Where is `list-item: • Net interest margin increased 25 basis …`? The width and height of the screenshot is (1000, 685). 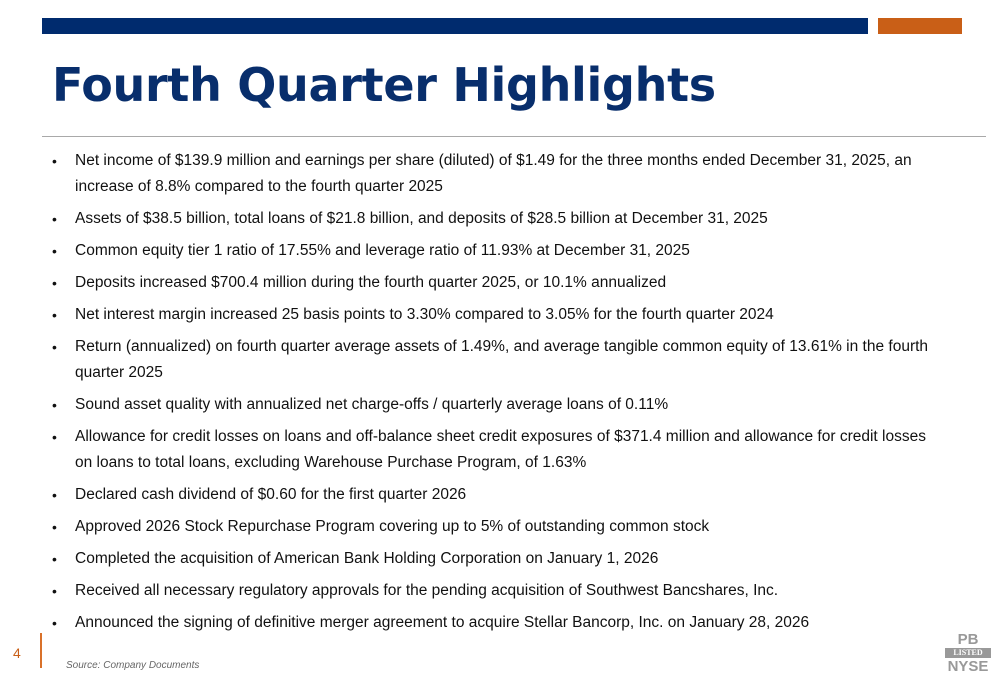 list-item: • Net interest margin increased 25 basis … is located at coordinates (497, 315).